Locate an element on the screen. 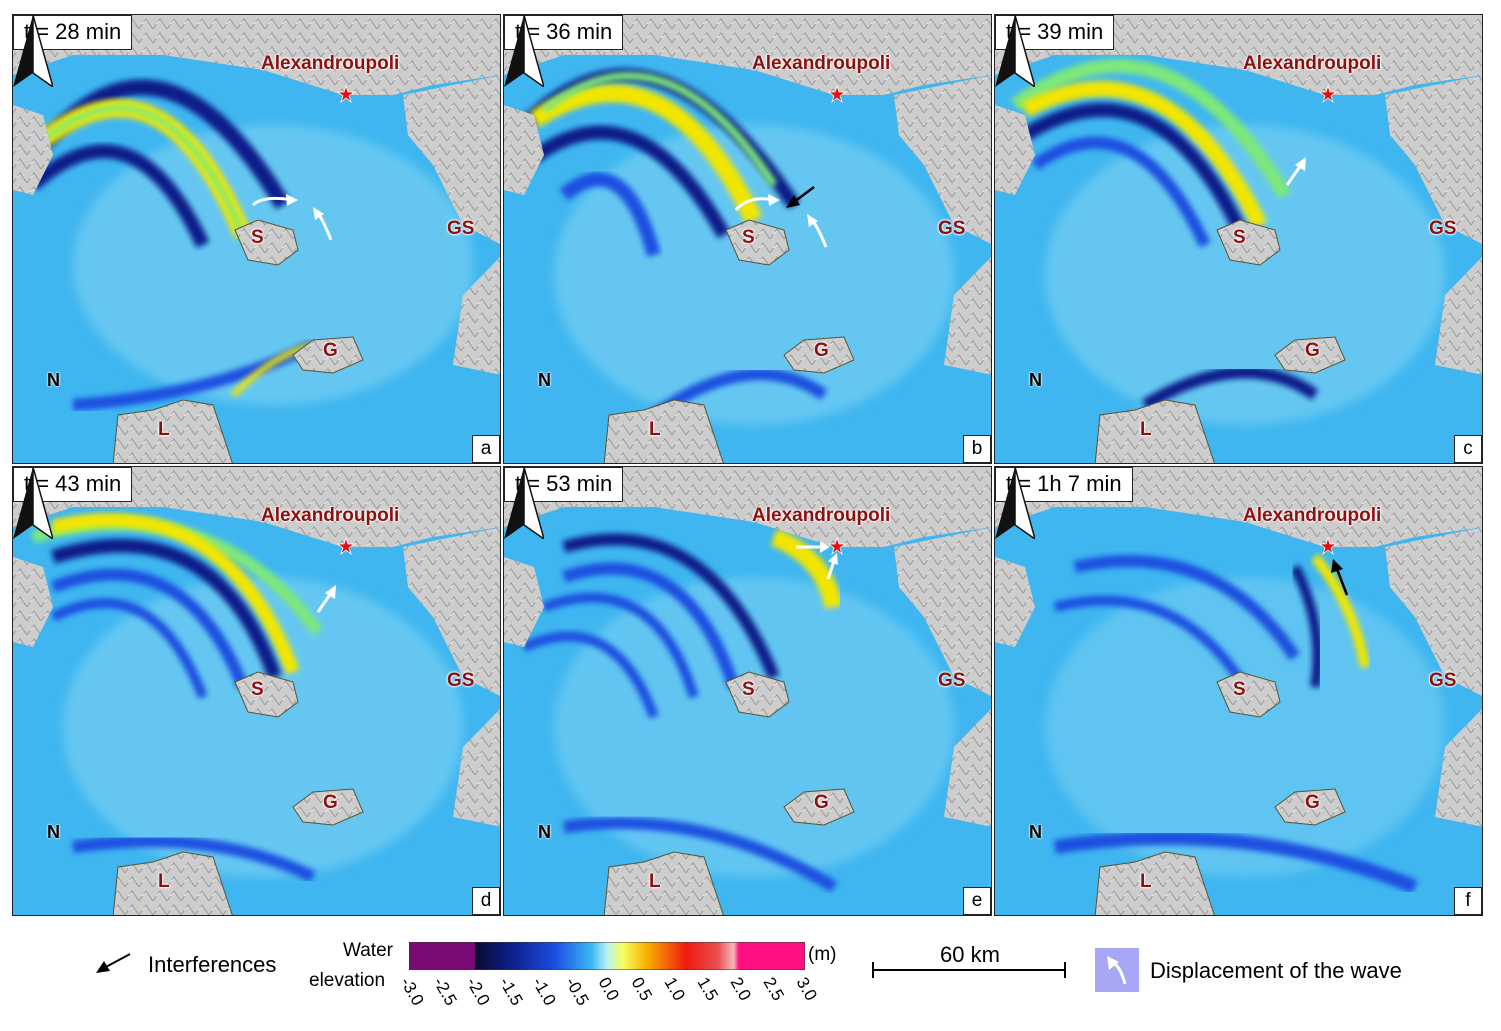 This screenshot has width=1501, height=1031. colorbar-tick-label: 1.0 is located at coordinates (674, 989).